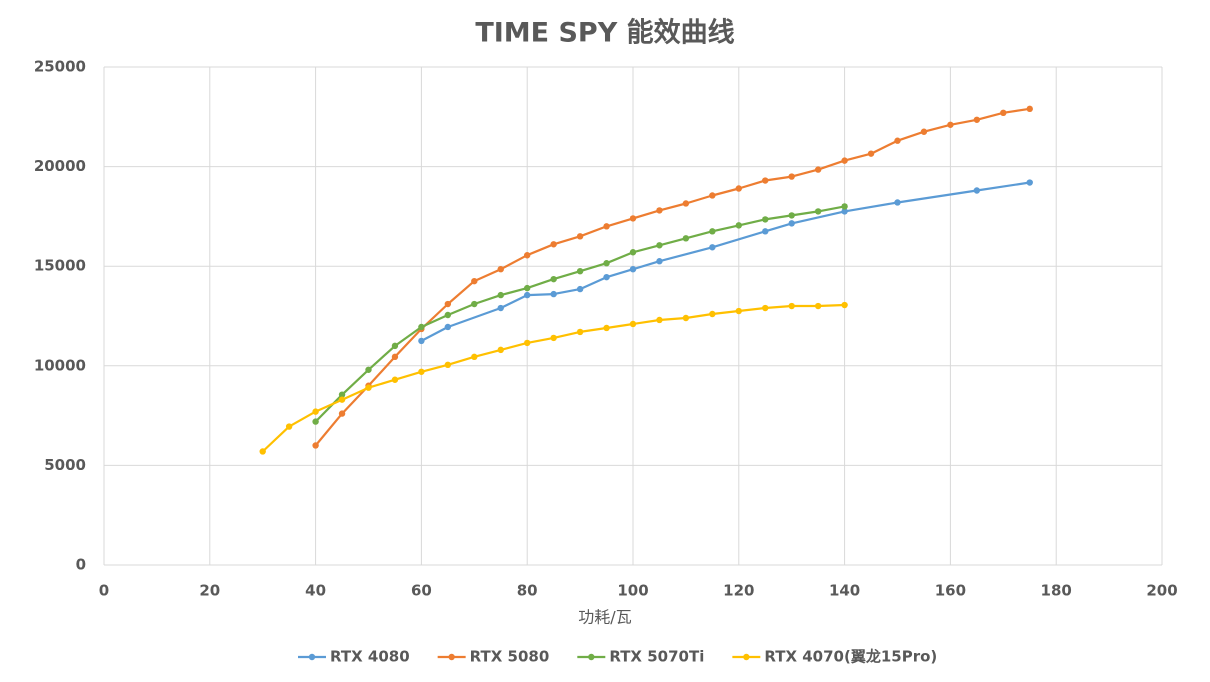 This screenshot has width=1210, height=682. I want to click on legend-label: RTX 4070(翼龙15Pro), so click(850, 657).